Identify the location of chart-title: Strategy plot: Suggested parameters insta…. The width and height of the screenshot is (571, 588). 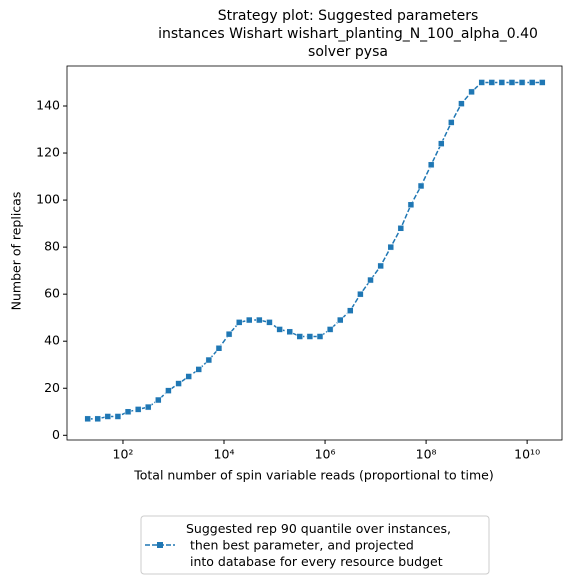
(348, 34).